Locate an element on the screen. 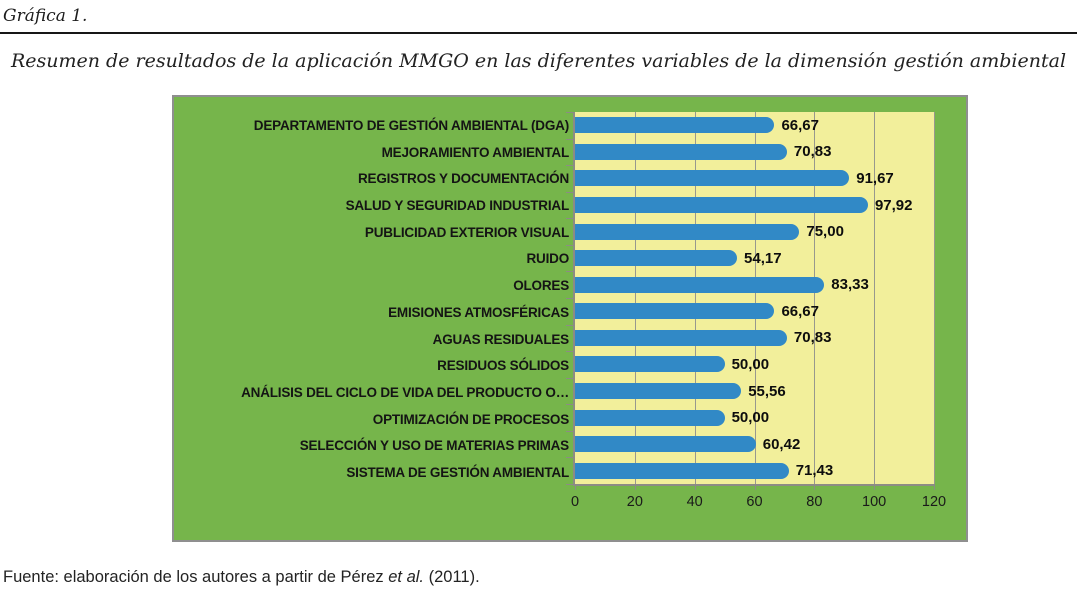 The image size is (1077, 603). bar-value-label: 97,92 is located at coordinates (893, 205).